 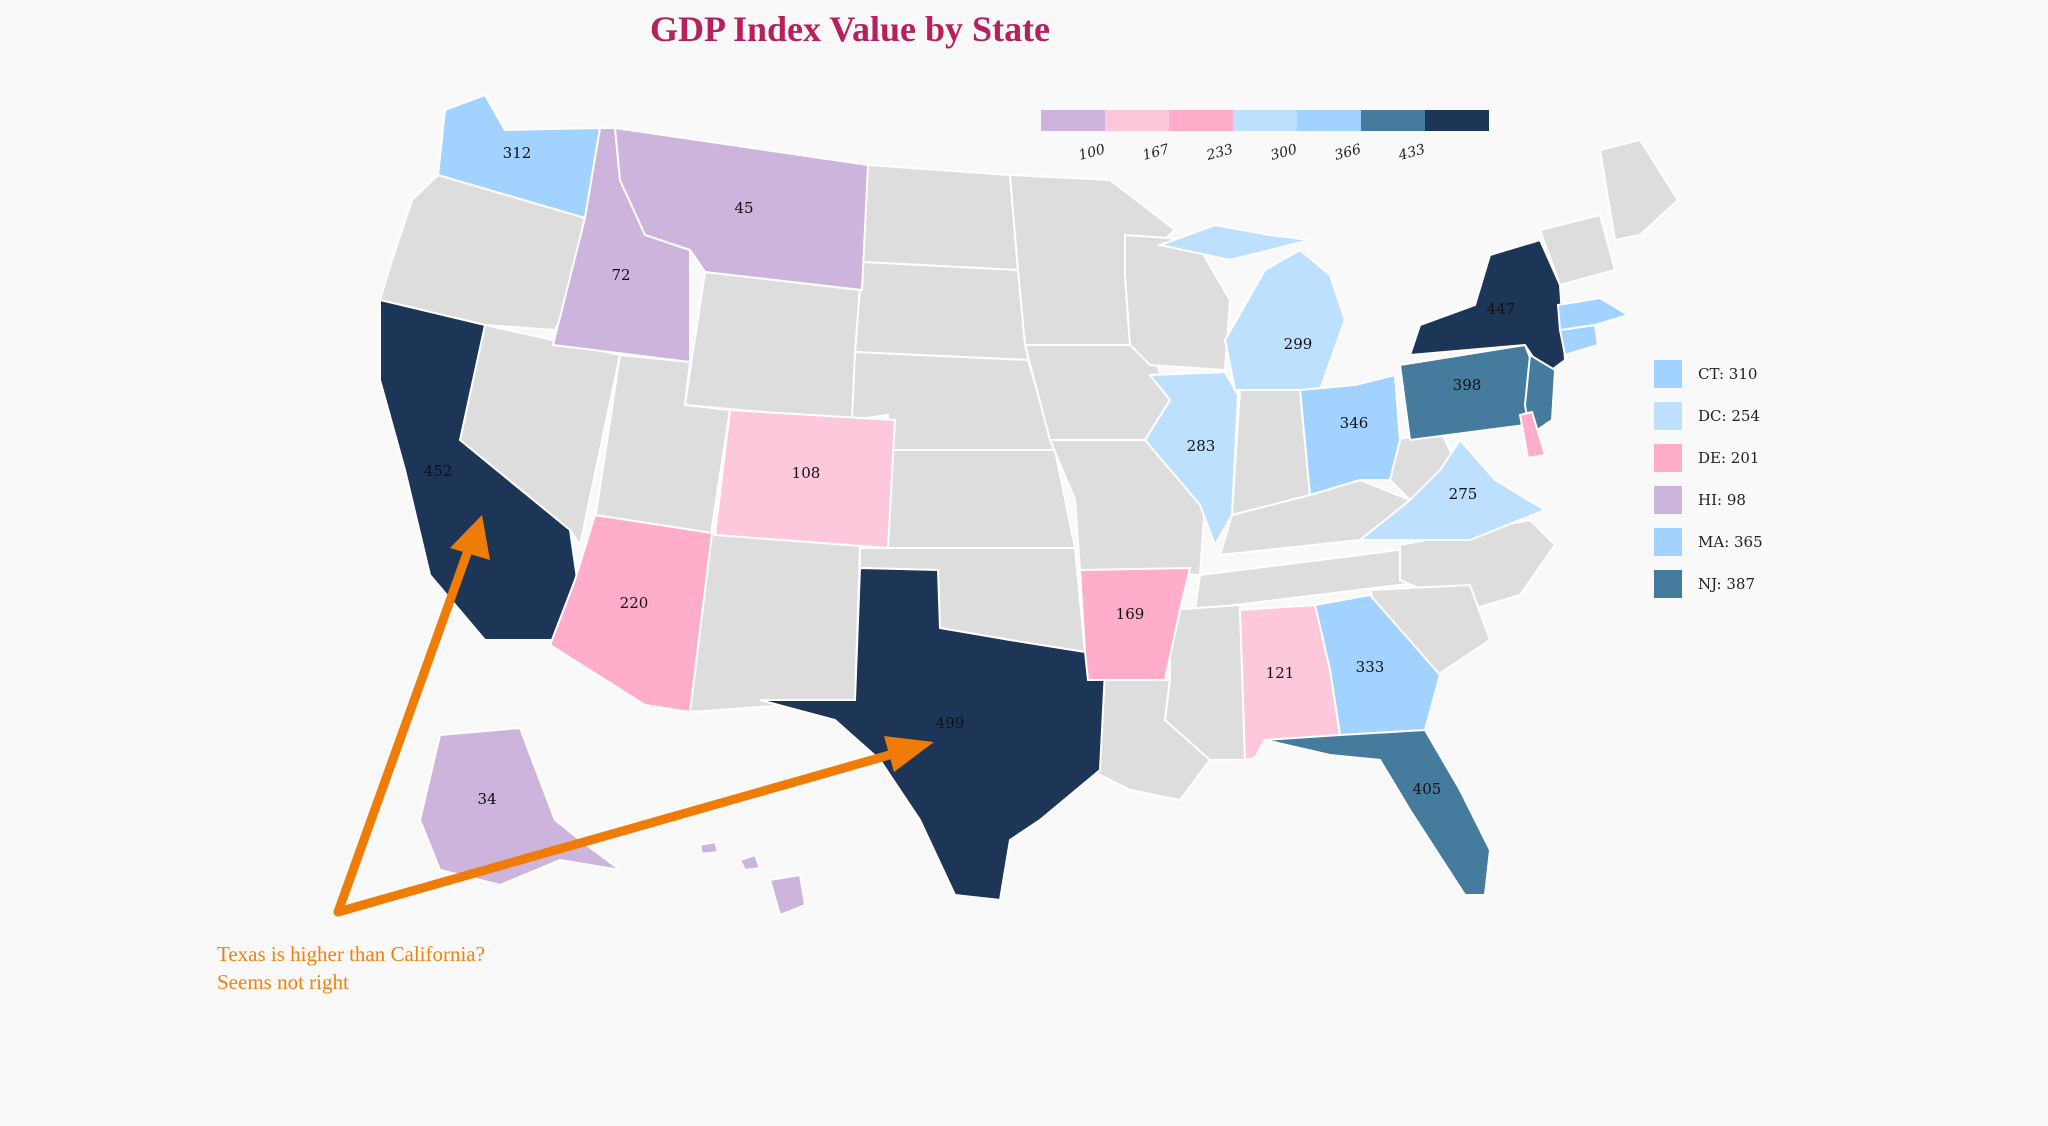 I want to click on annotation-arrows, so click(x=633, y=716).